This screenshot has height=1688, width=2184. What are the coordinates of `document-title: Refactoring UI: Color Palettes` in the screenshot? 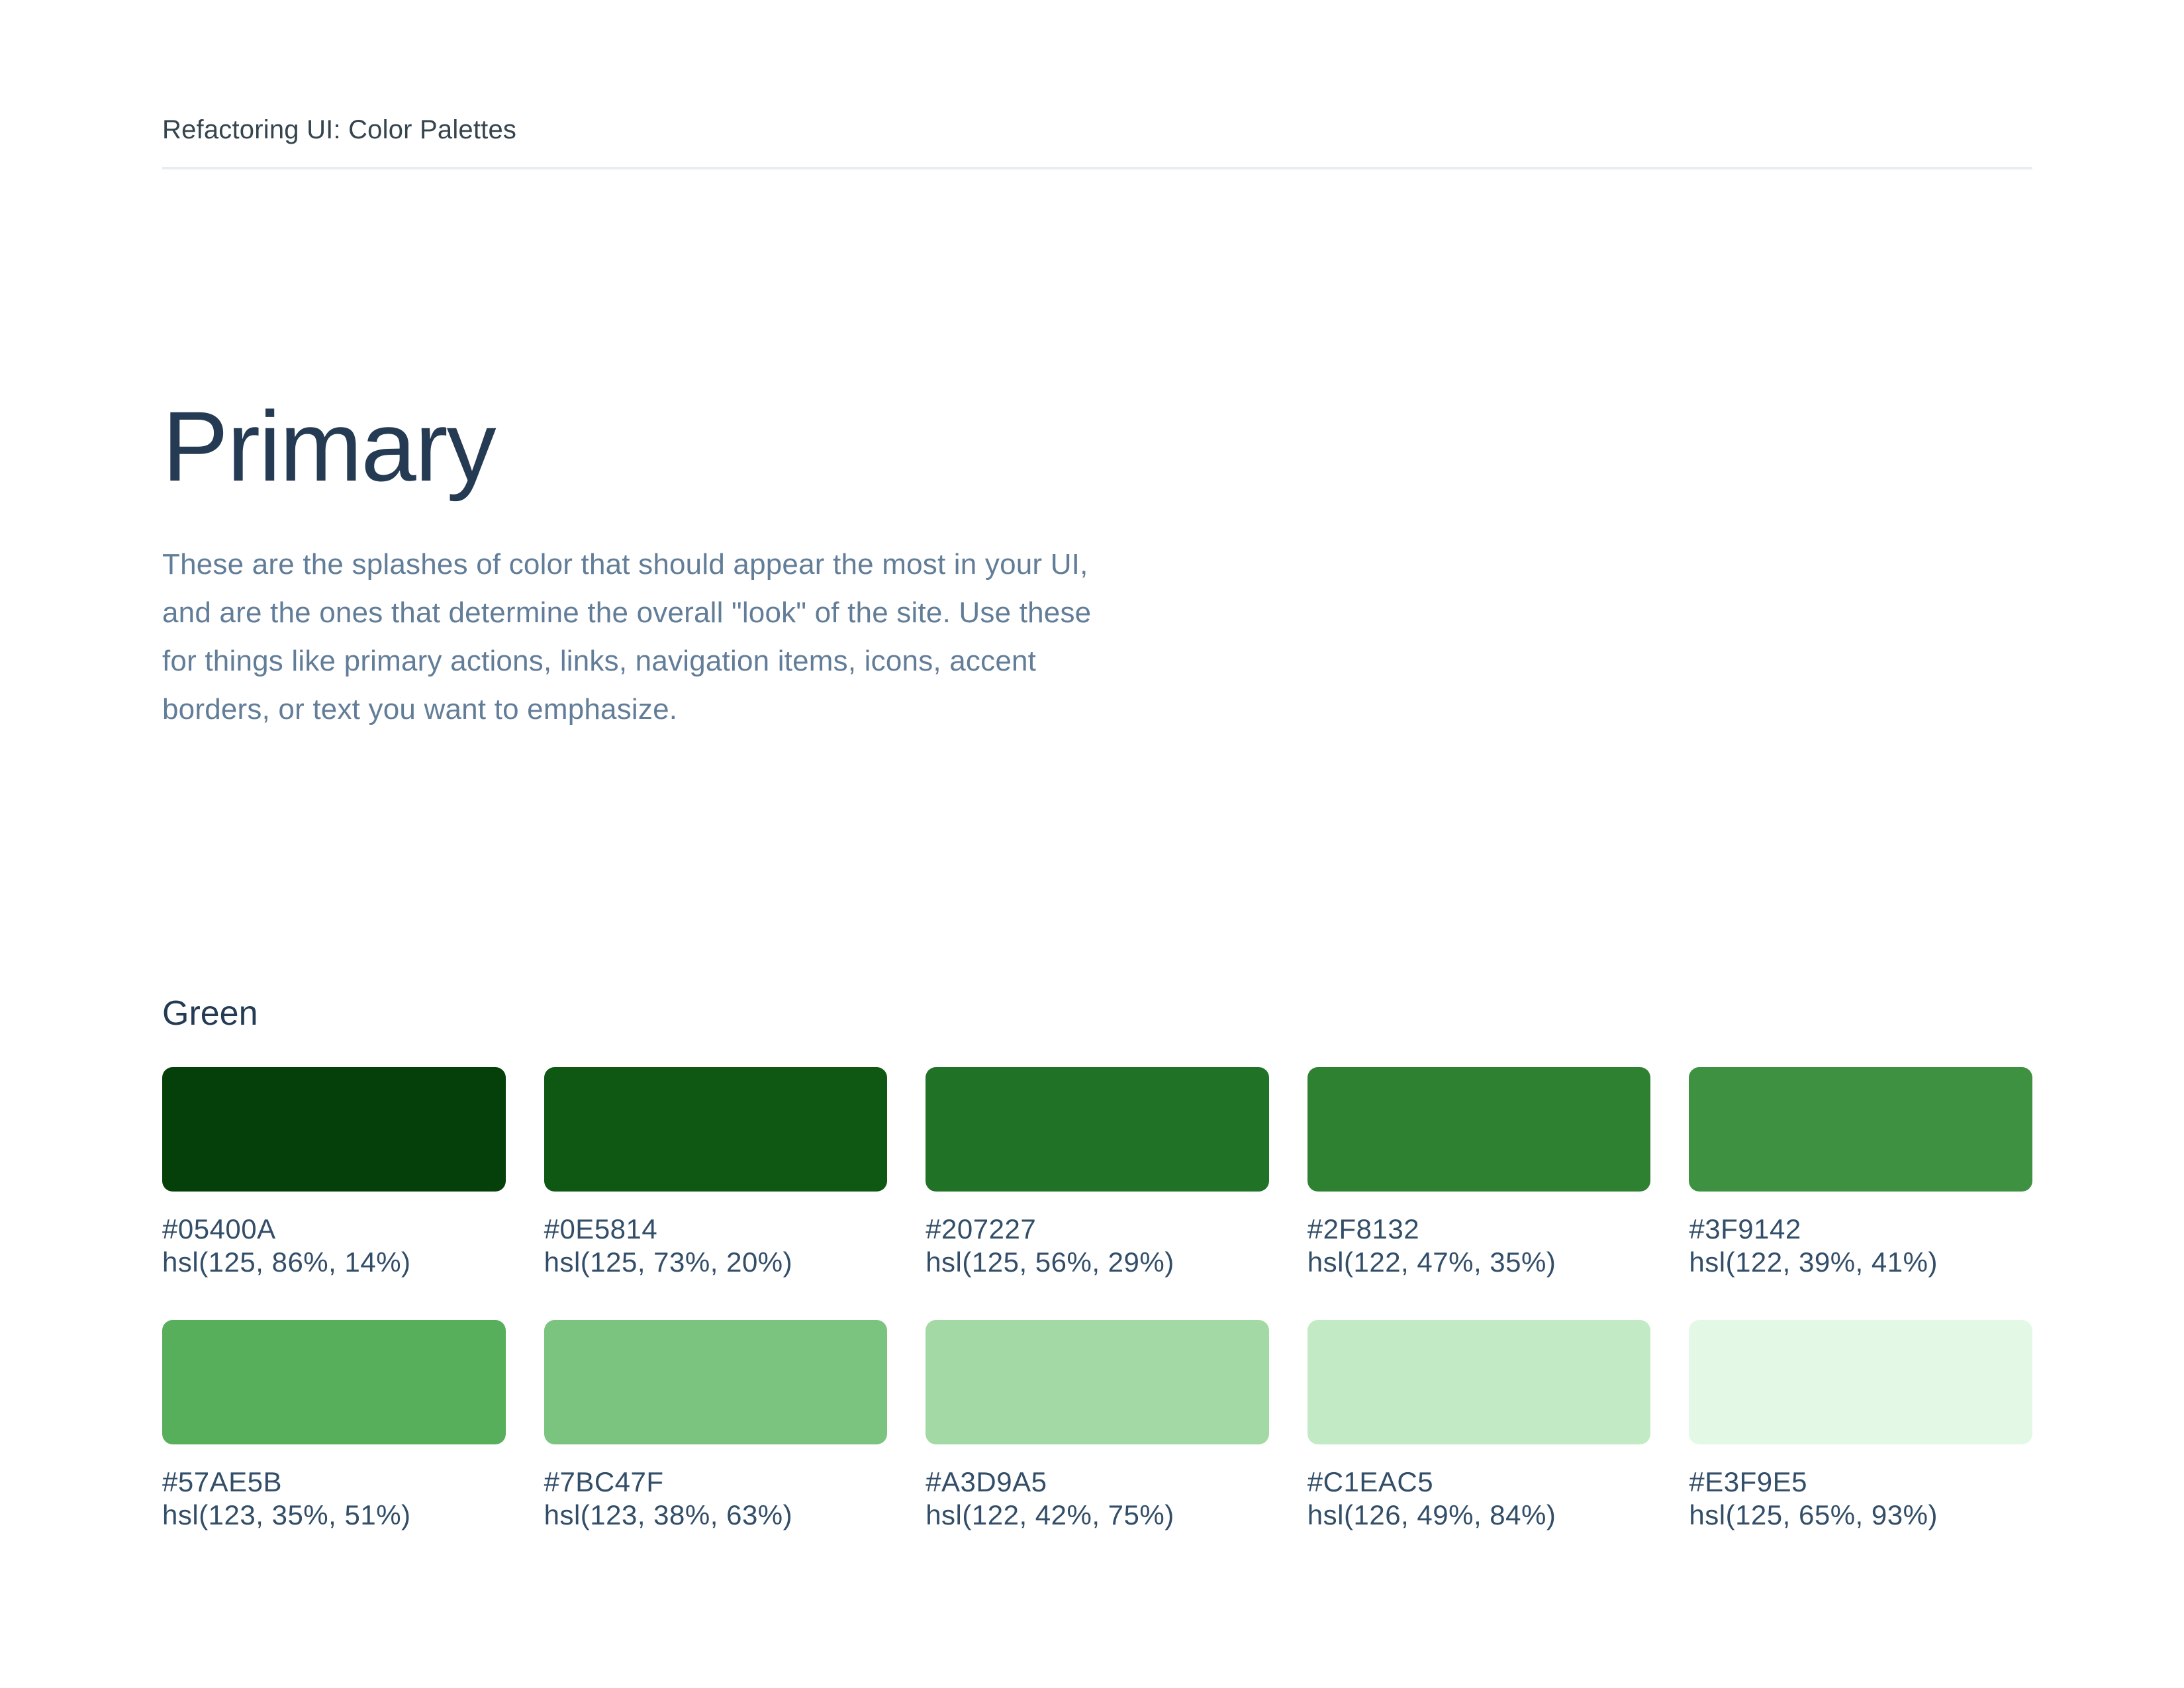 It's located at (339, 129).